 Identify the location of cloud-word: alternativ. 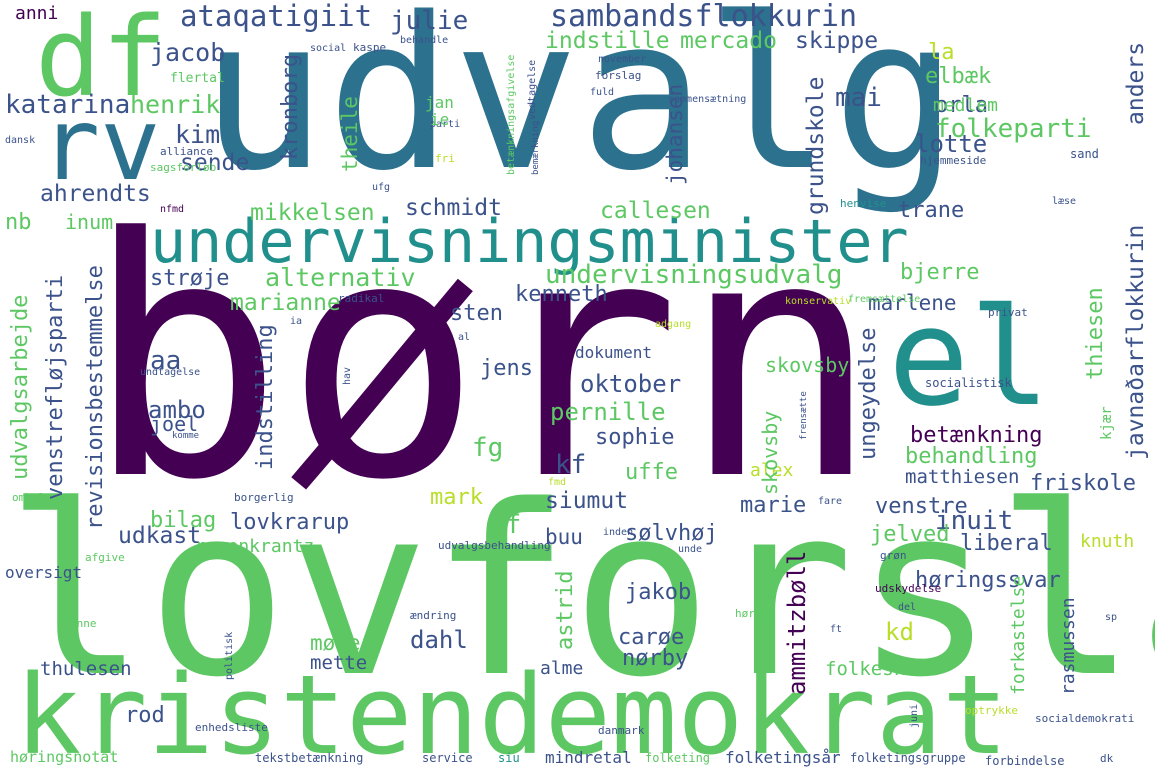
(340, 277).